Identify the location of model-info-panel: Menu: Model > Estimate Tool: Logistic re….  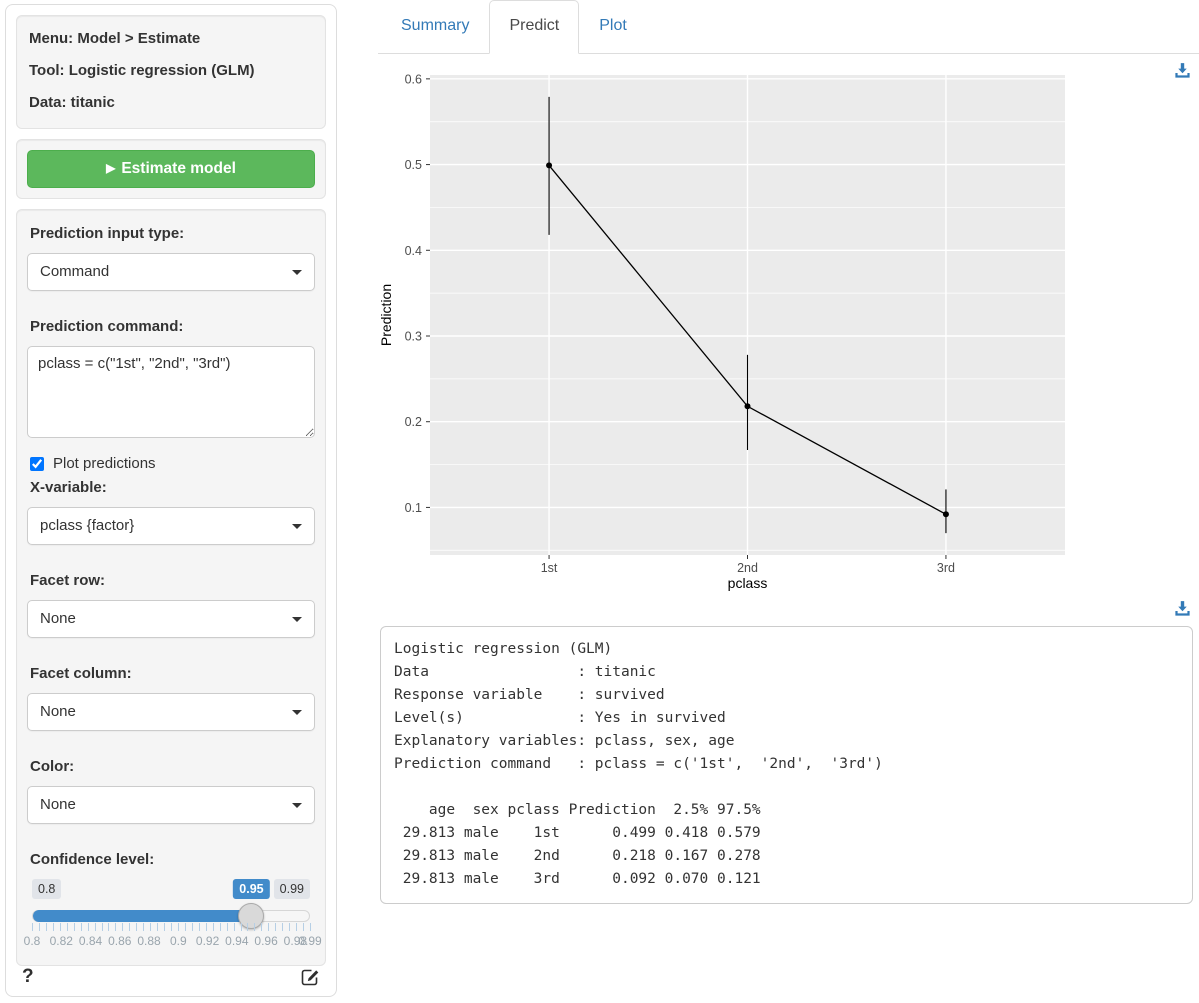
(171, 72).